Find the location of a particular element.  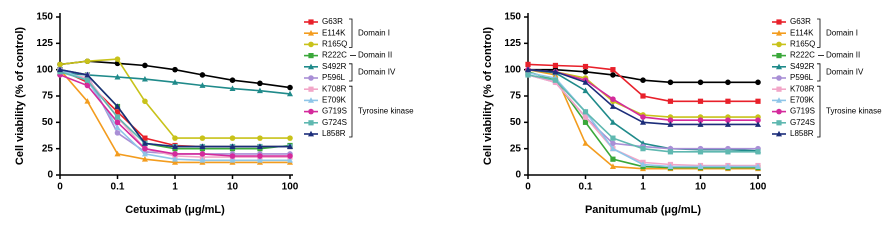

y-tick-label: 0 is located at coordinates (50, 175).